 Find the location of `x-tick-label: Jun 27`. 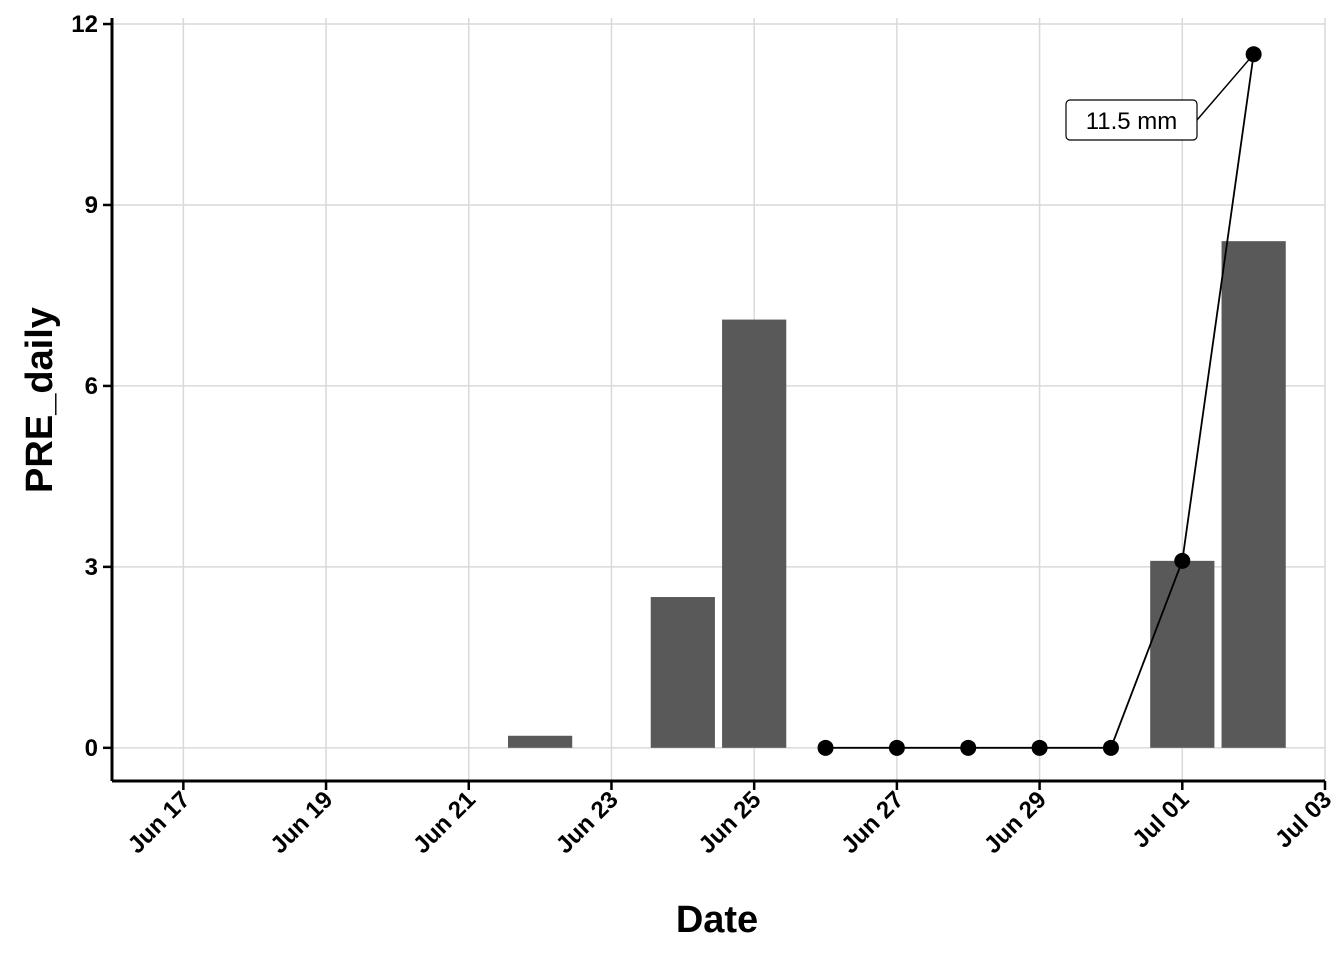

x-tick-label: Jun 27 is located at coordinates (872, 822).